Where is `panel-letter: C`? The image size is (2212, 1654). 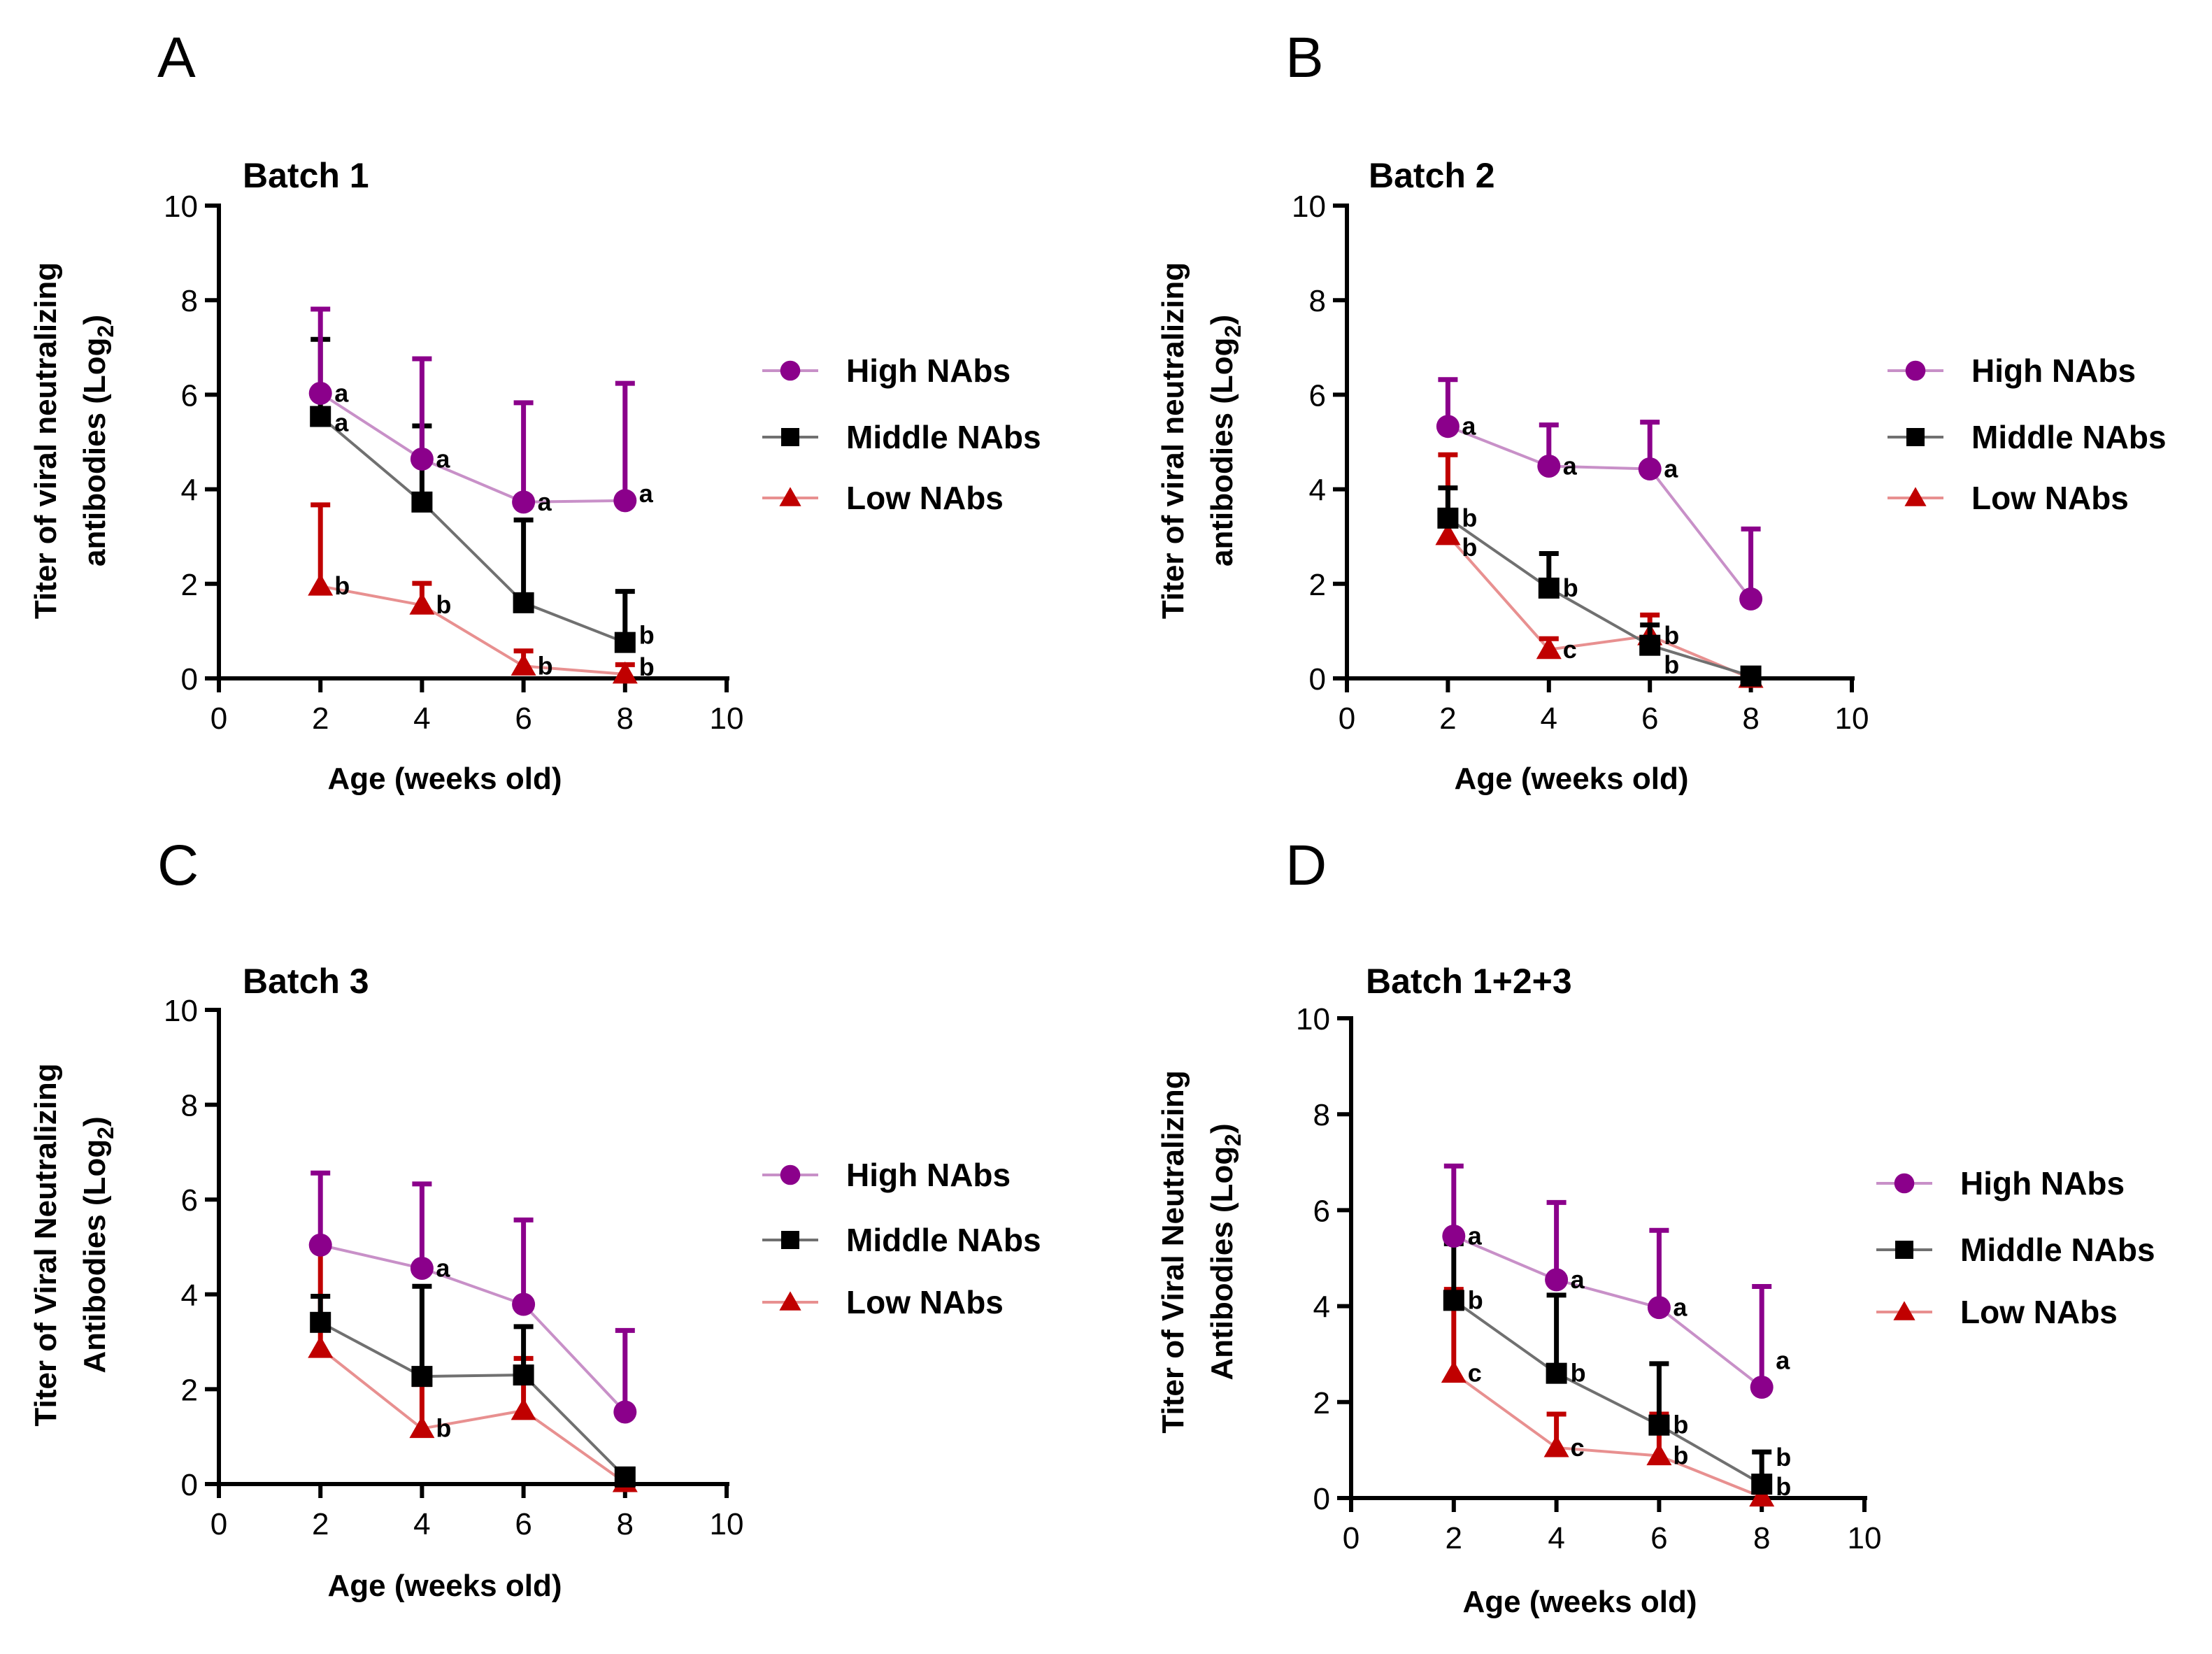 panel-letter: C is located at coordinates (178, 866).